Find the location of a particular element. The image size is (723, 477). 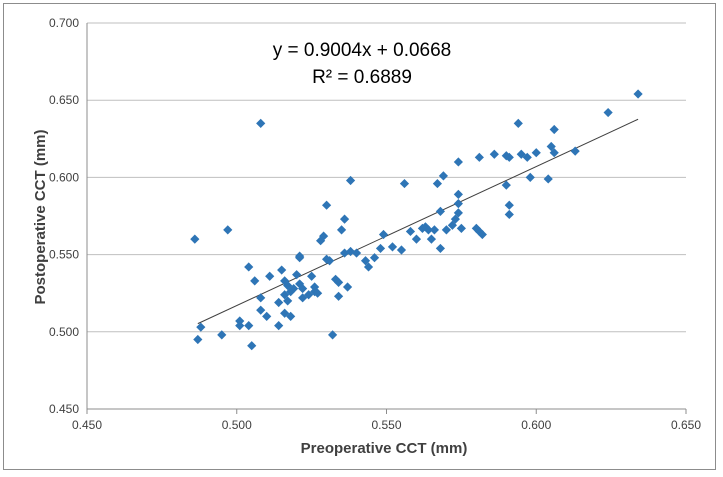

y-tick-label: 0.600 is located at coordinates (64, 177).